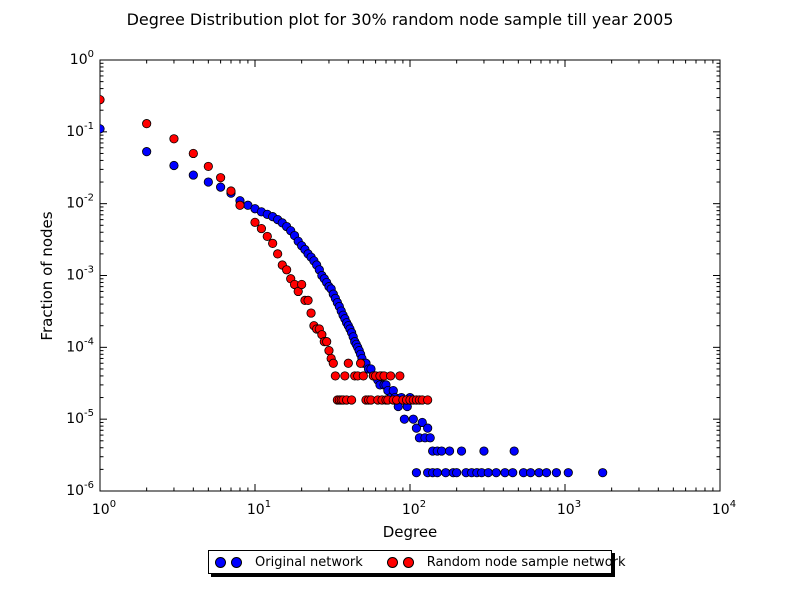 This screenshot has height=600, width=800. Describe the element at coordinates (569, 508) in the screenshot. I see `tick-label: 10³` at that location.